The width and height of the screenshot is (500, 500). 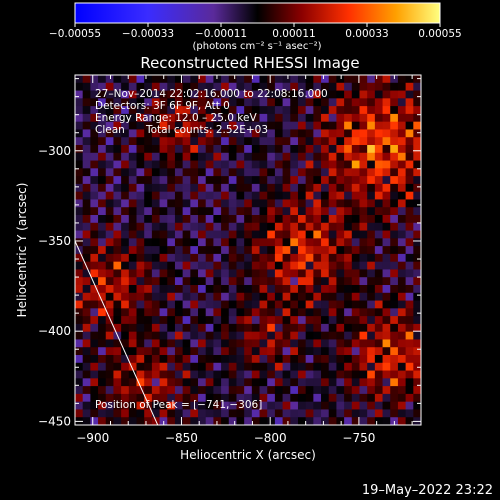 I want to click on colorbar-tick-label: 0.00033, so click(x=366, y=34).